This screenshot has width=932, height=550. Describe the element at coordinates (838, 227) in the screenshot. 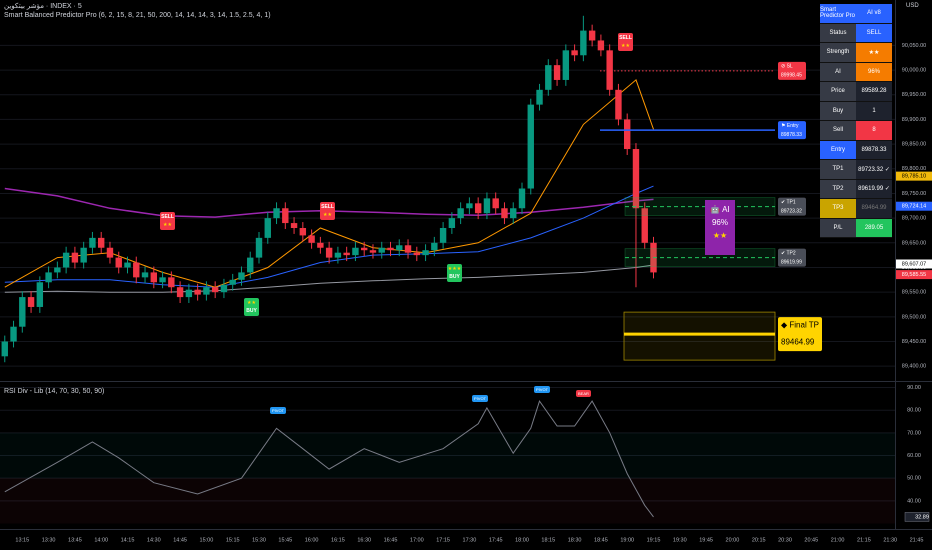

I see `panel-key: P/L` at that location.